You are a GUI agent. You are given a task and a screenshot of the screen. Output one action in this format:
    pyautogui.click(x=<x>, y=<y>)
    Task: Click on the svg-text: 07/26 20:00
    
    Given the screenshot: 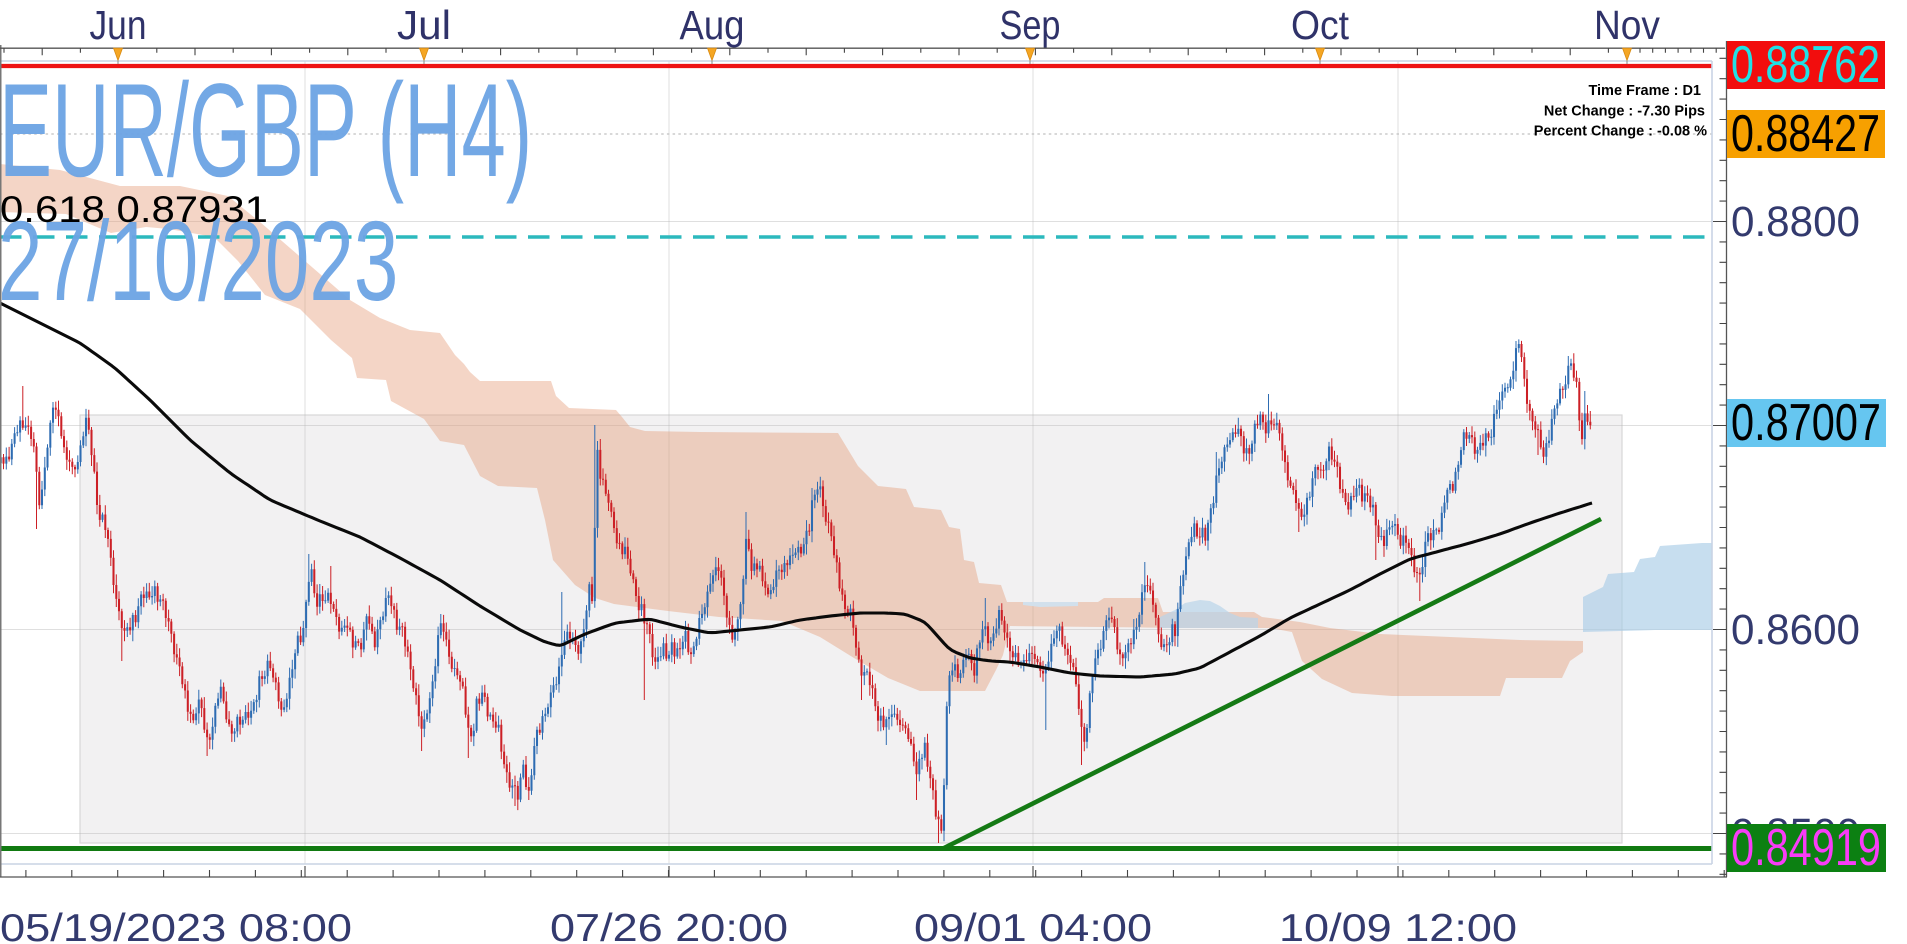 What is the action you would take?
    pyautogui.click(x=669, y=925)
    